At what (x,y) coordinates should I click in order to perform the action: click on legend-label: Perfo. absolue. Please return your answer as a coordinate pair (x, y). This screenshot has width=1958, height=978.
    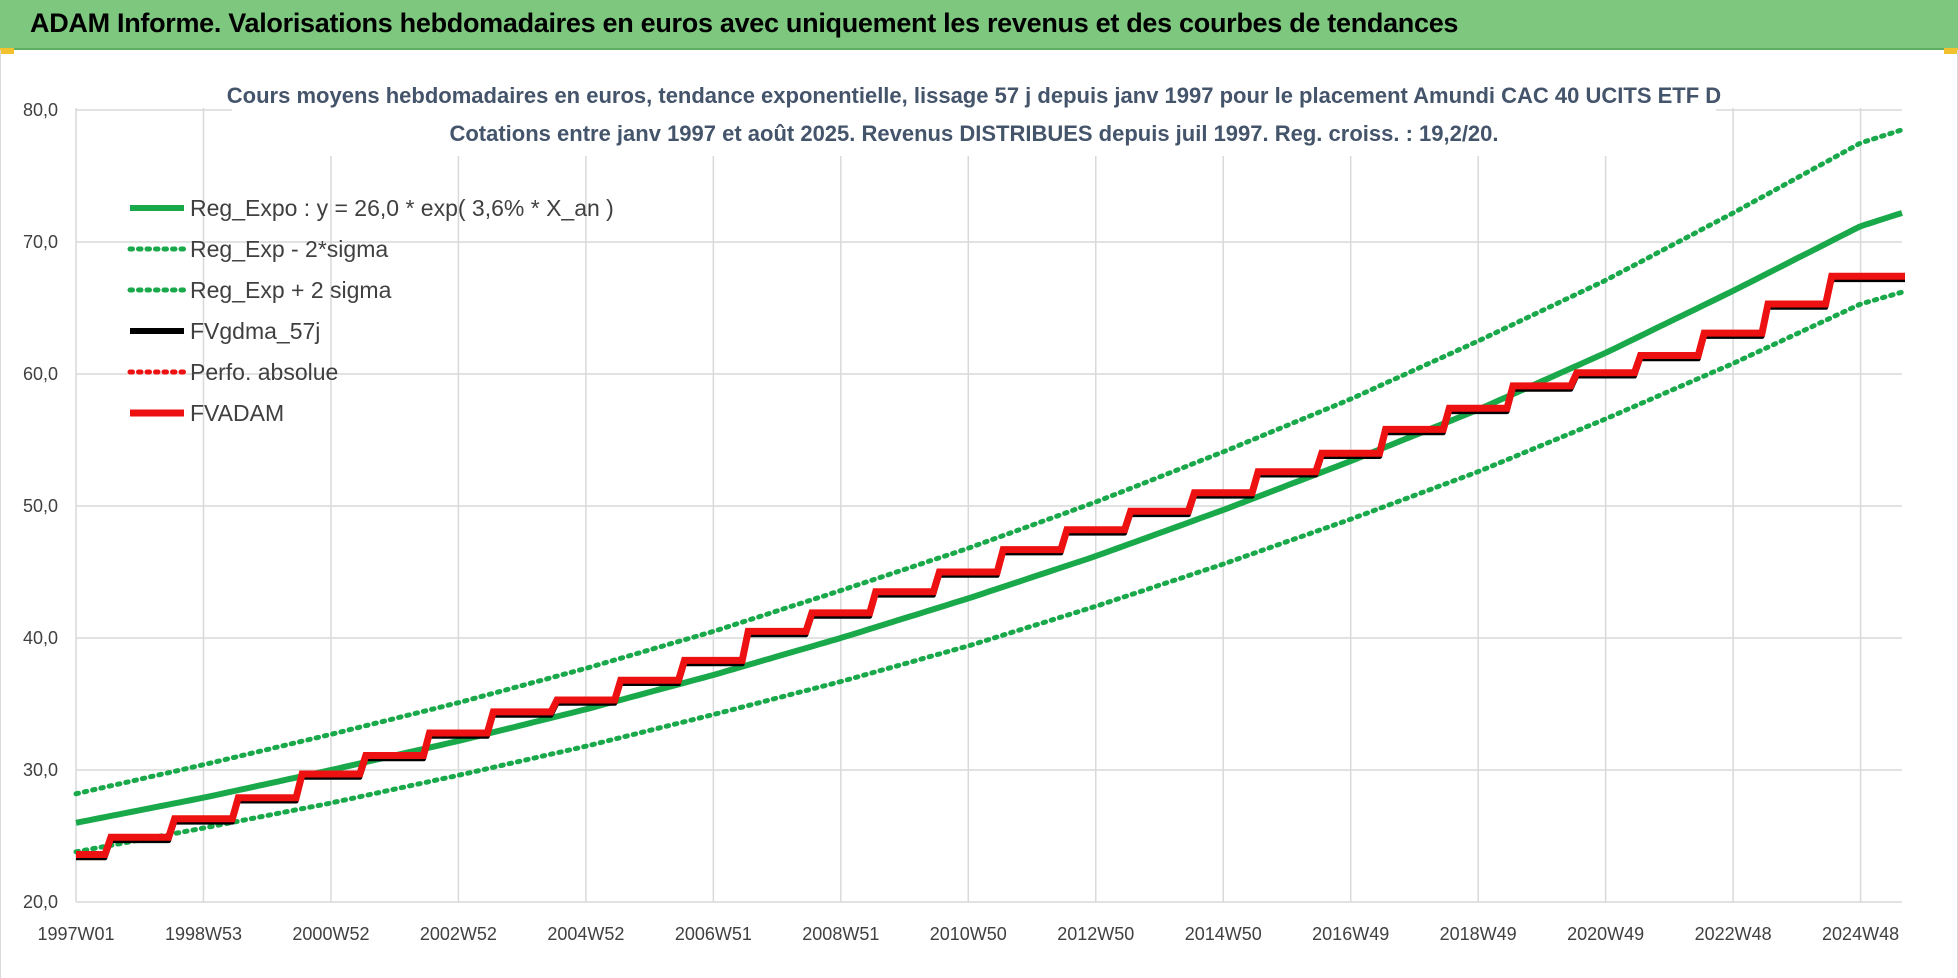
    Looking at the image, I should click on (264, 372).